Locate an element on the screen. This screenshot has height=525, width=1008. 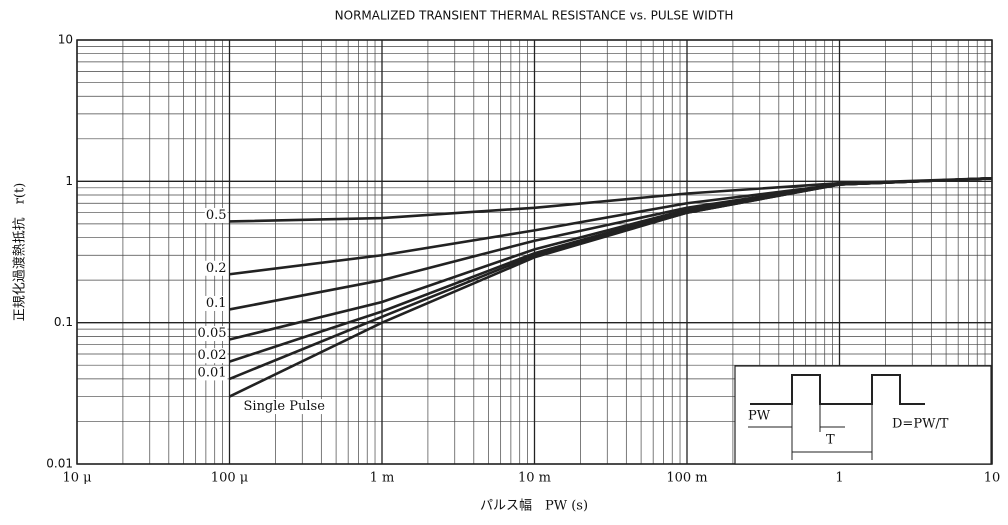
x-tick-label: 10 is located at coordinates (992, 478).